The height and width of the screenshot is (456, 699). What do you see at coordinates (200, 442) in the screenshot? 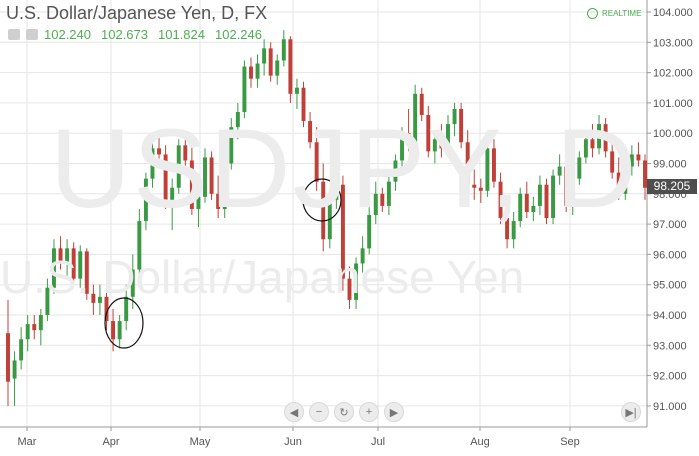
I see `x-tick-label: May` at bounding box center [200, 442].